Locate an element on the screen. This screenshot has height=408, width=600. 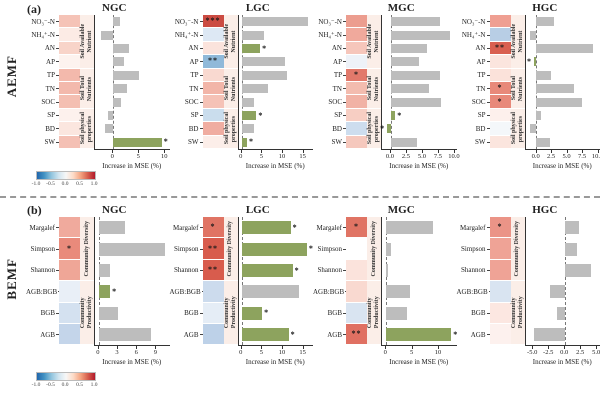
x-axis-tick-label: 15 is located at coordinates (302, 353).